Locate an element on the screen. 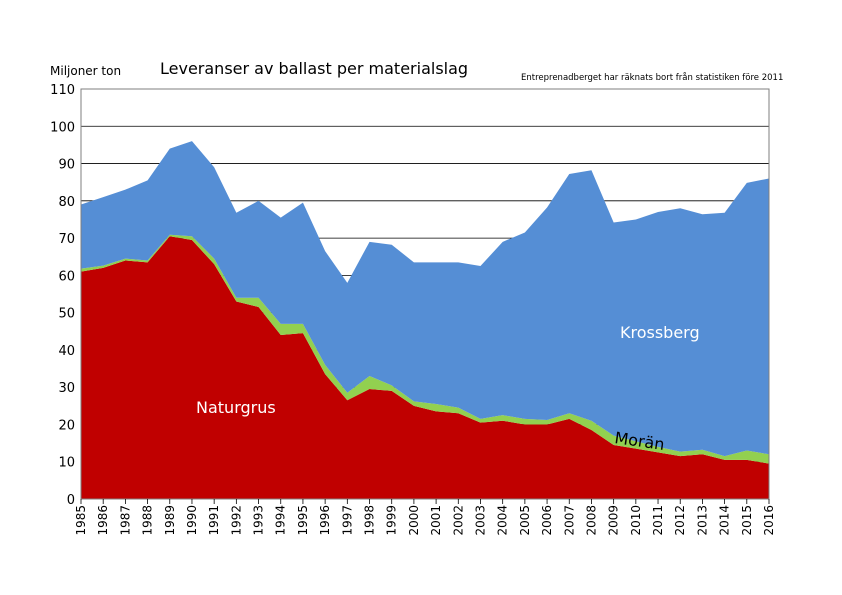 The image size is (842, 595). label-naturgrus: Naturgrus is located at coordinates (236, 407).